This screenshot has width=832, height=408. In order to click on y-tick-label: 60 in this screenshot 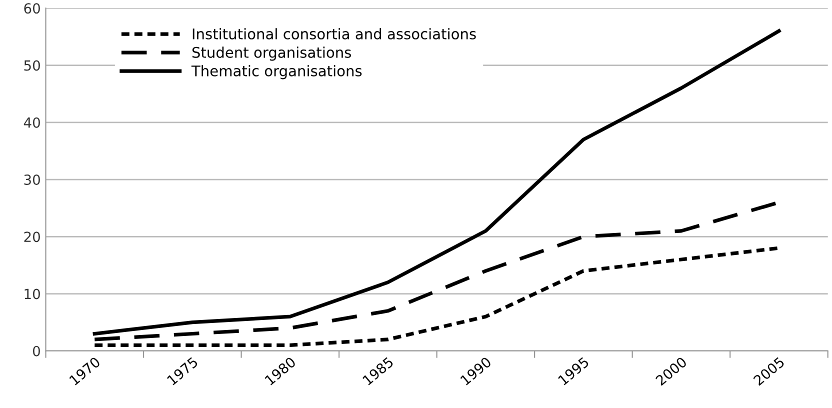, I will do `click(32, 8)`.